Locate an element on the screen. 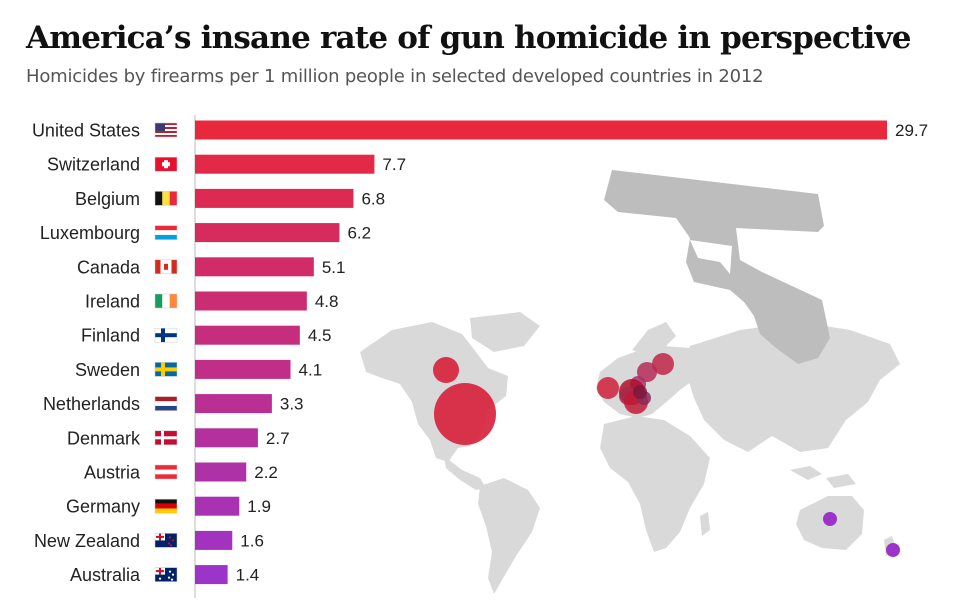 The height and width of the screenshot is (600, 960). value-label-united-states: 29.7 is located at coordinates (911, 130).